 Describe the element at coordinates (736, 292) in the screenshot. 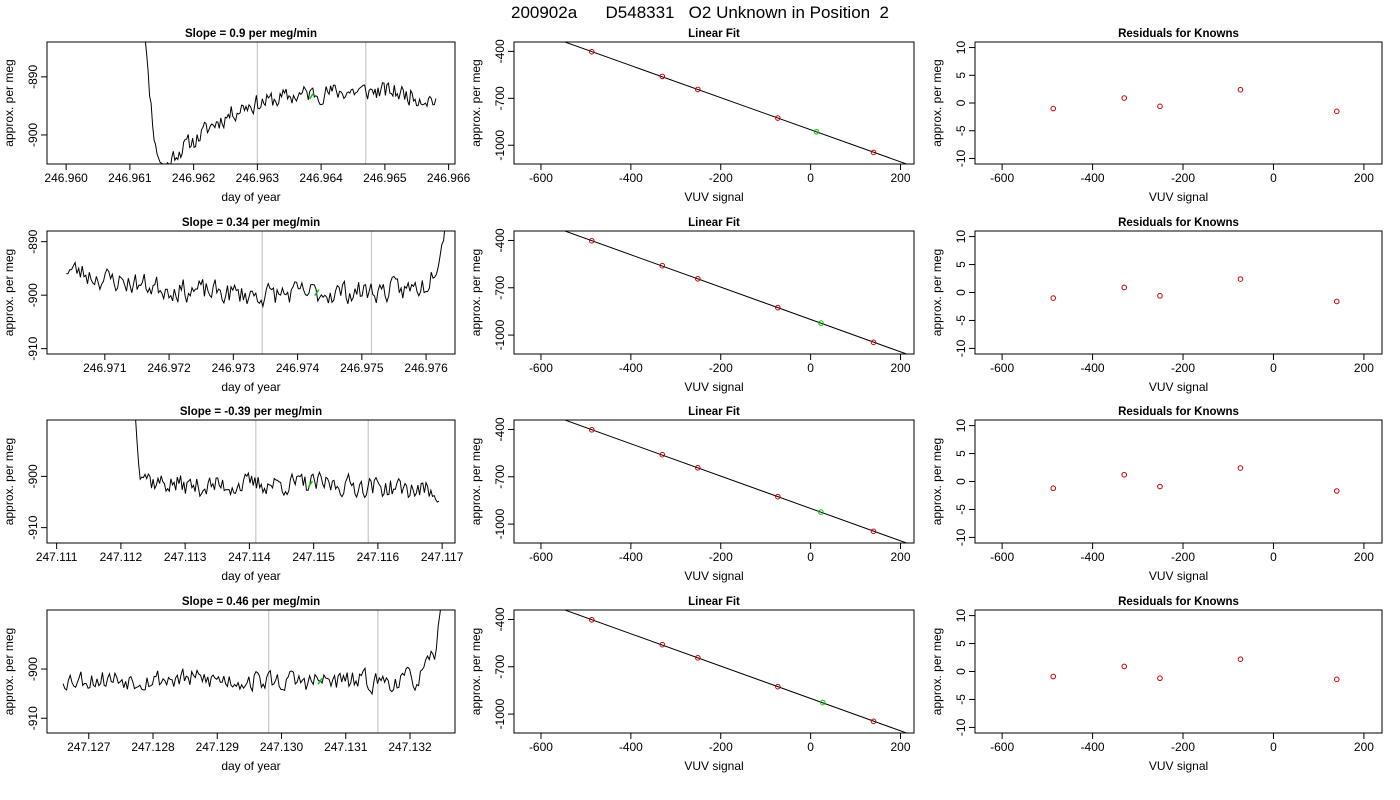

I see `fit-line` at that location.